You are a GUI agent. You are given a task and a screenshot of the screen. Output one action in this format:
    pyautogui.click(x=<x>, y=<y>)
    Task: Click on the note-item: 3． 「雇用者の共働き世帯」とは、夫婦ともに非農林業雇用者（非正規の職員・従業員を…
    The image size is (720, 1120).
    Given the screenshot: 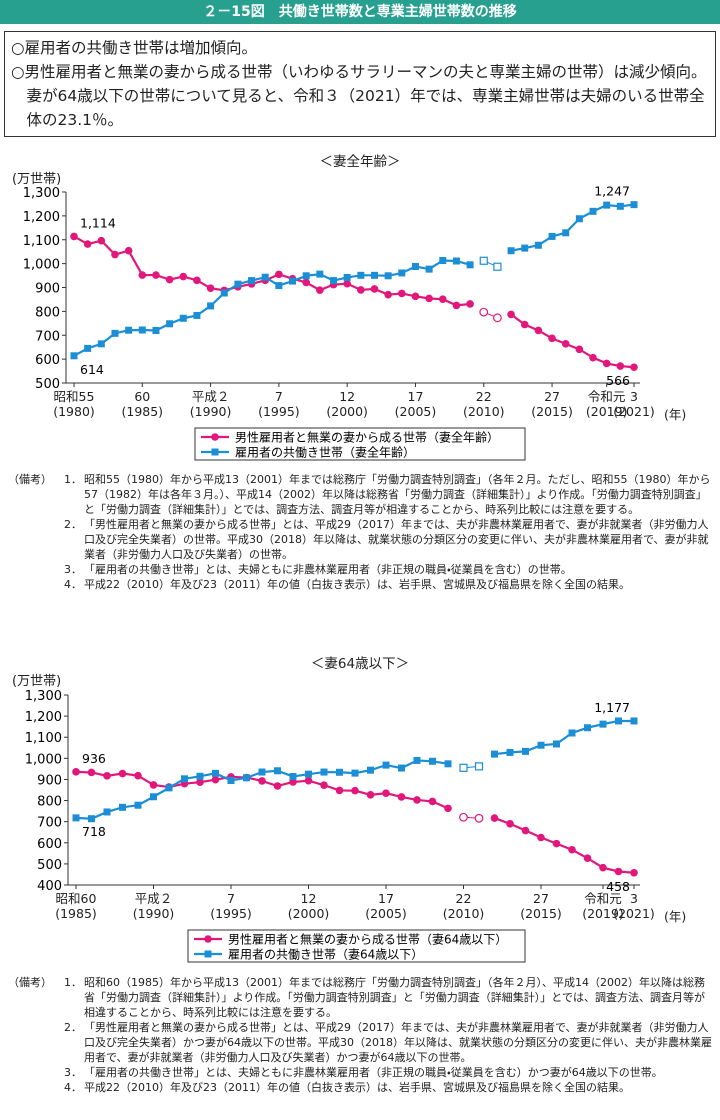 What is the action you would take?
    pyautogui.click(x=388, y=1072)
    